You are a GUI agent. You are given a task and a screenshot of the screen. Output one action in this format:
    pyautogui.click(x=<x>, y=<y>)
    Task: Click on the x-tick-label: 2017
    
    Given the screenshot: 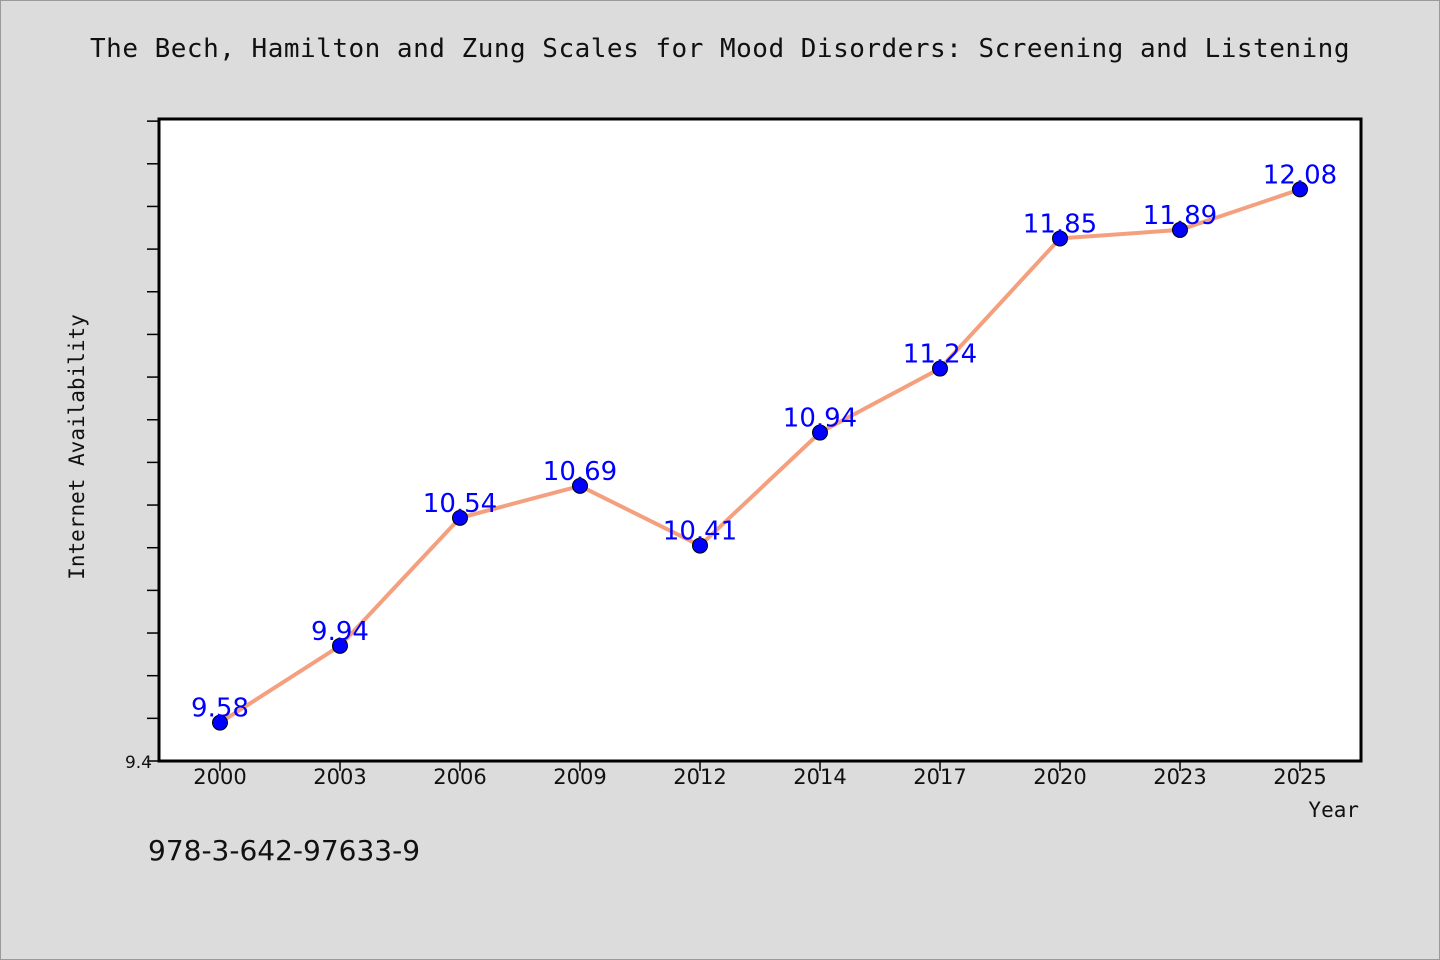 What is the action you would take?
    pyautogui.click(x=939, y=777)
    